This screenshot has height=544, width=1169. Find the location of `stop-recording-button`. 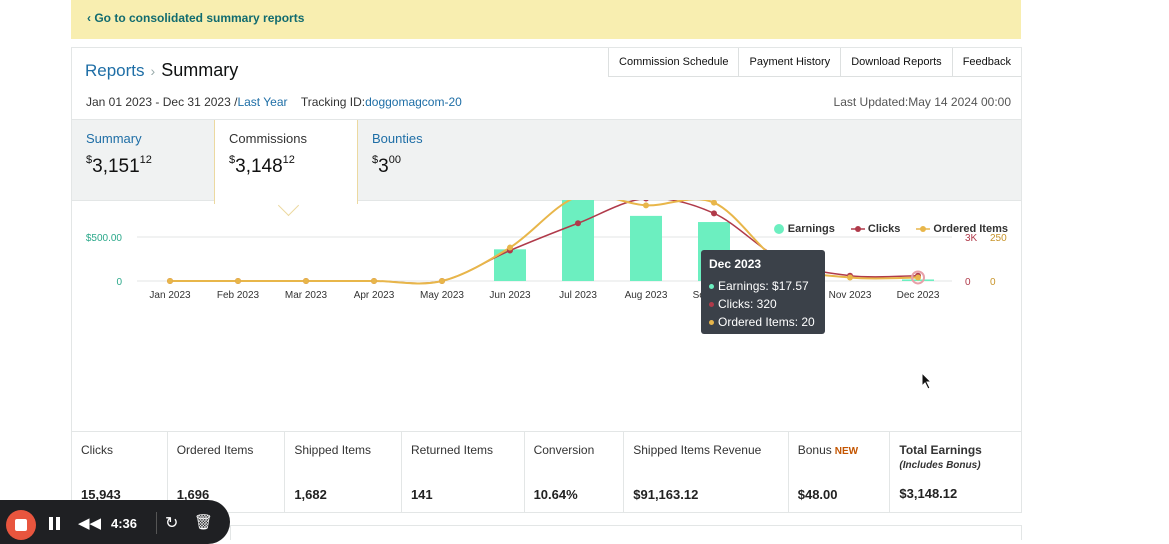

stop-recording-button is located at coordinates (21, 525).